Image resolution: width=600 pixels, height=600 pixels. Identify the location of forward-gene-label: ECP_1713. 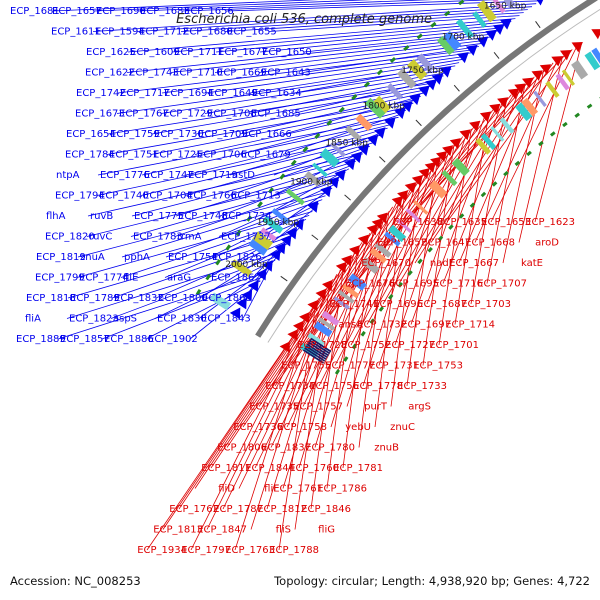
(256, 196).